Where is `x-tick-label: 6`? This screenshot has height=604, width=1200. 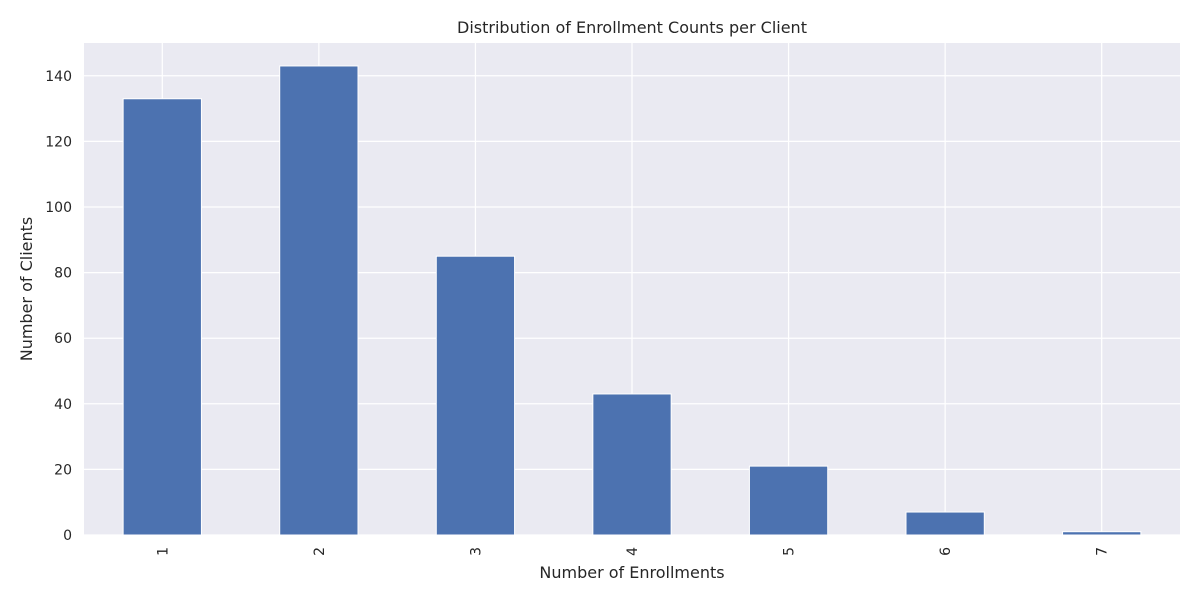
x-tick-label: 6 is located at coordinates (946, 551).